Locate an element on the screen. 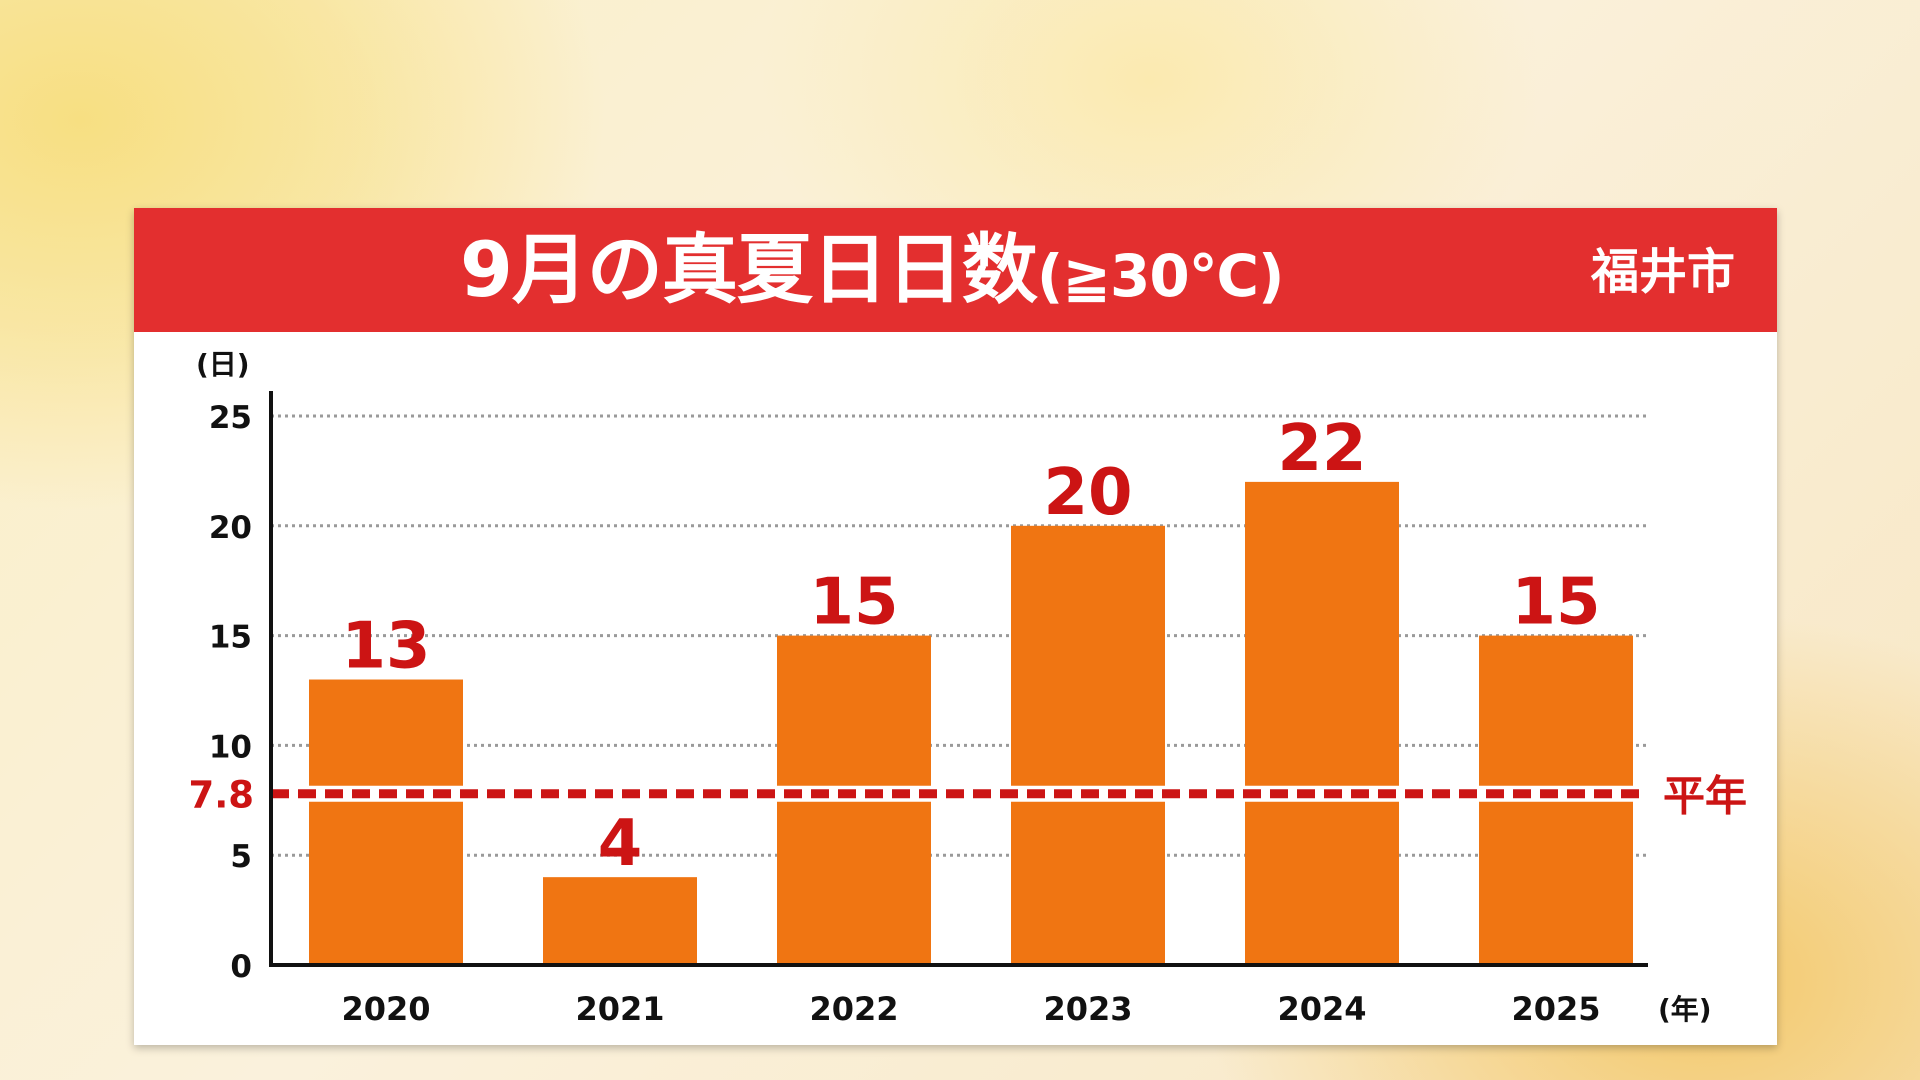  title-main-text: 9月の真夏日日数 is located at coordinates (749, 269).